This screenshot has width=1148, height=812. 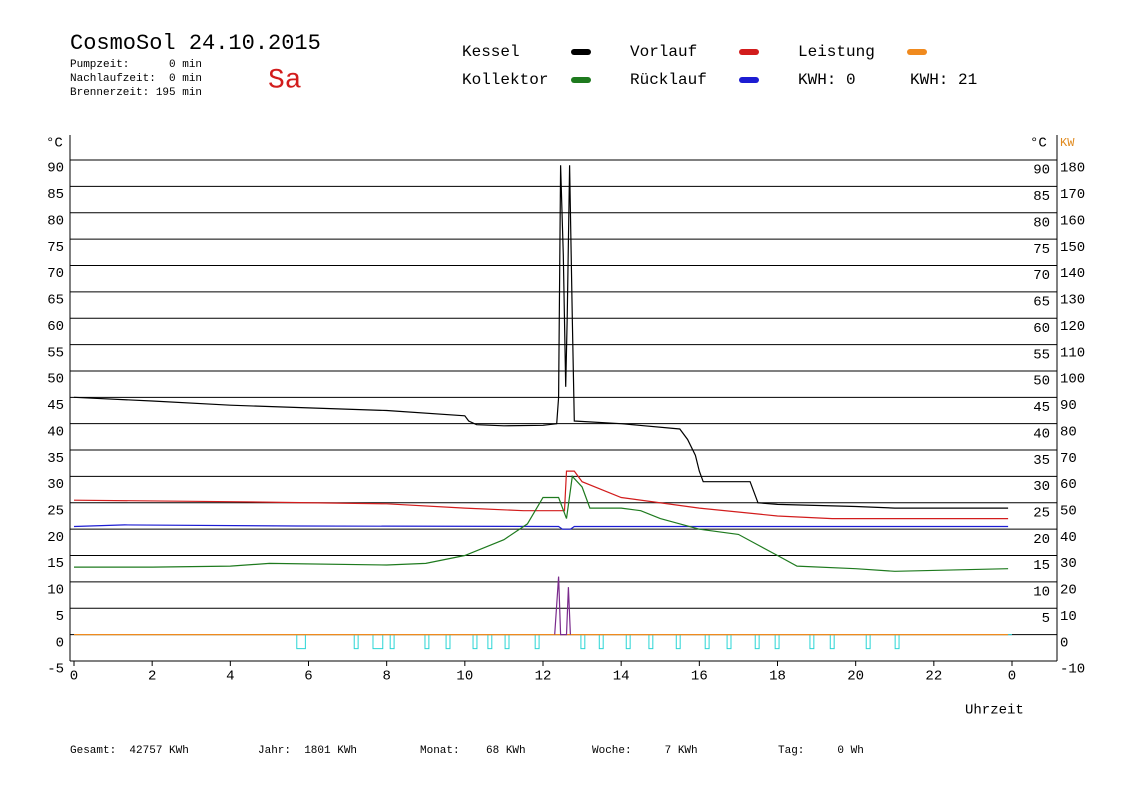 What do you see at coordinates (1041, 566) in the screenshot?
I see `y-tick-label-right: 15` at bounding box center [1041, 566].